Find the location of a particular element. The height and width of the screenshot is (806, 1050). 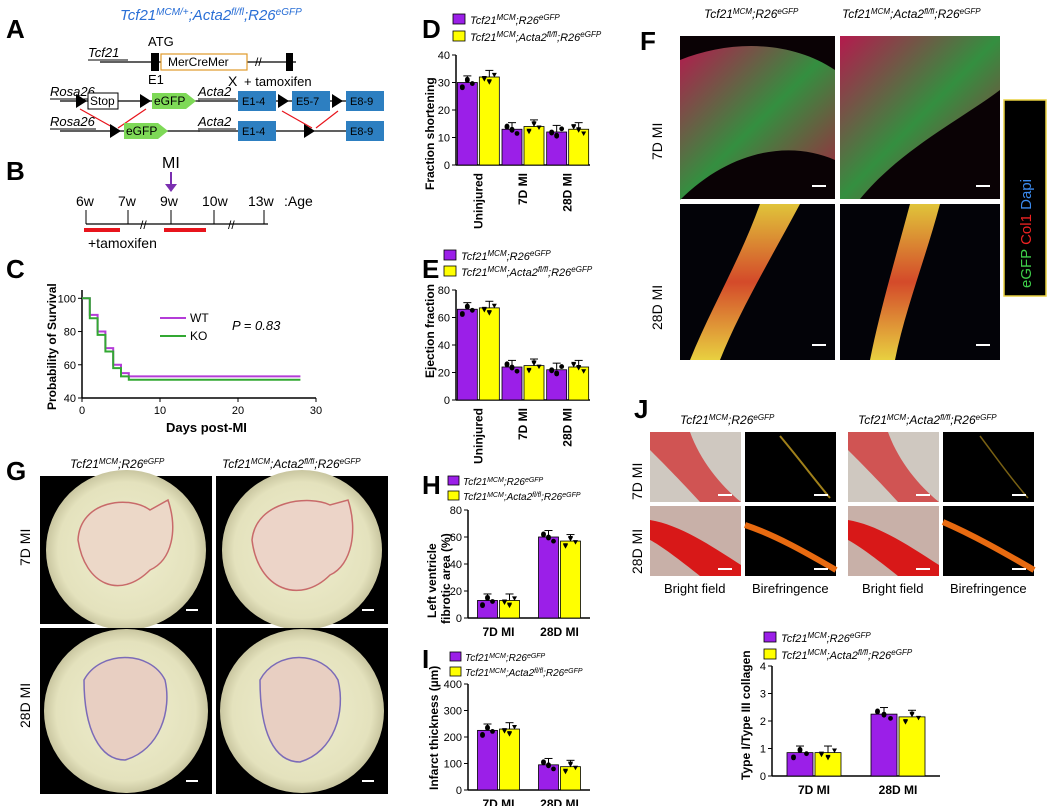

j-legend-ctrl-swatch is located at coordinates (770, 637).